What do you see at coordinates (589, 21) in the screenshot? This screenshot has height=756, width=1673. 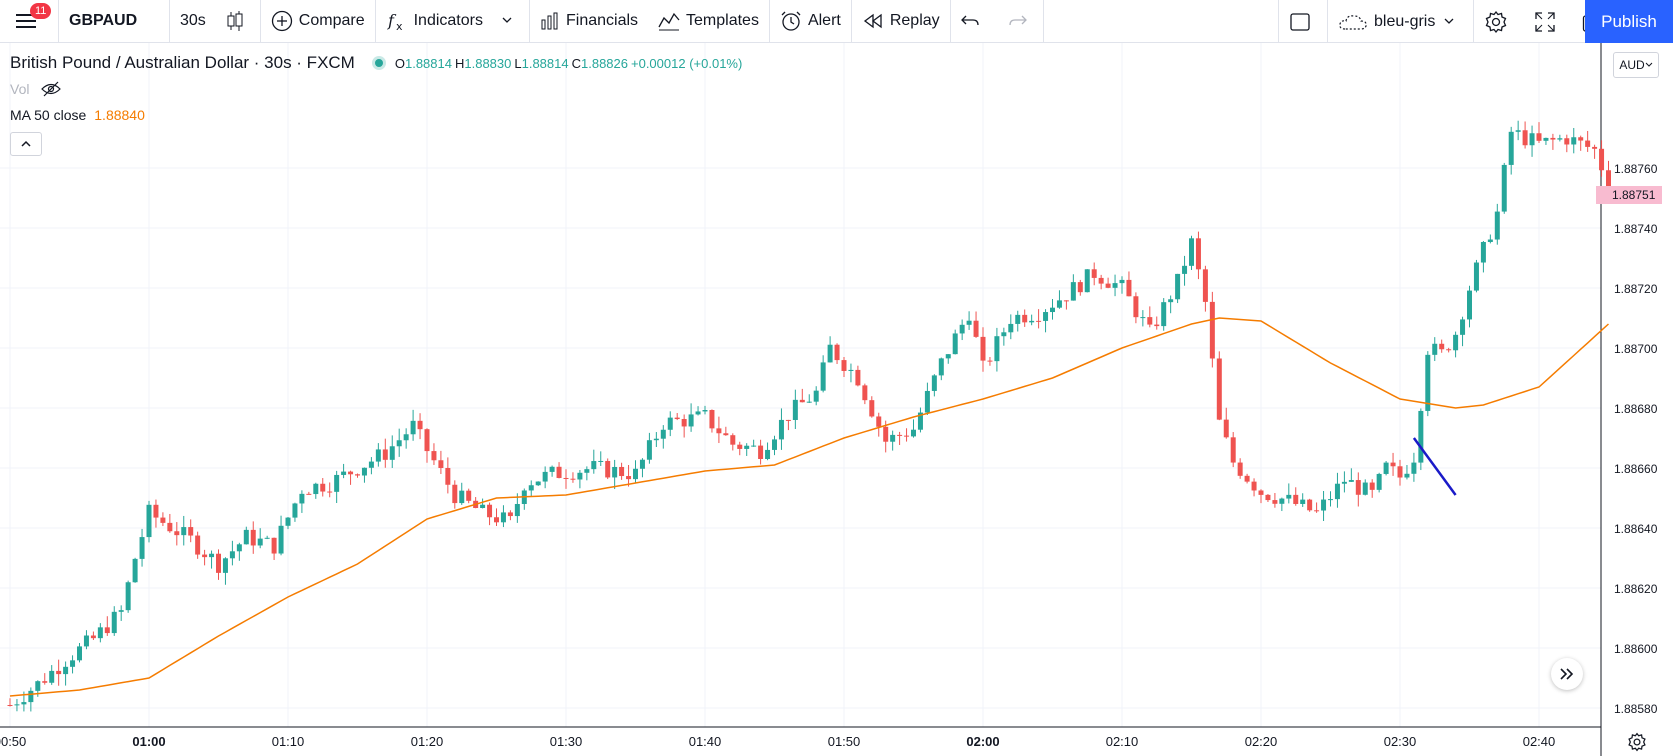 I see `financials-button: Financials` at bounding box center [589, 21].